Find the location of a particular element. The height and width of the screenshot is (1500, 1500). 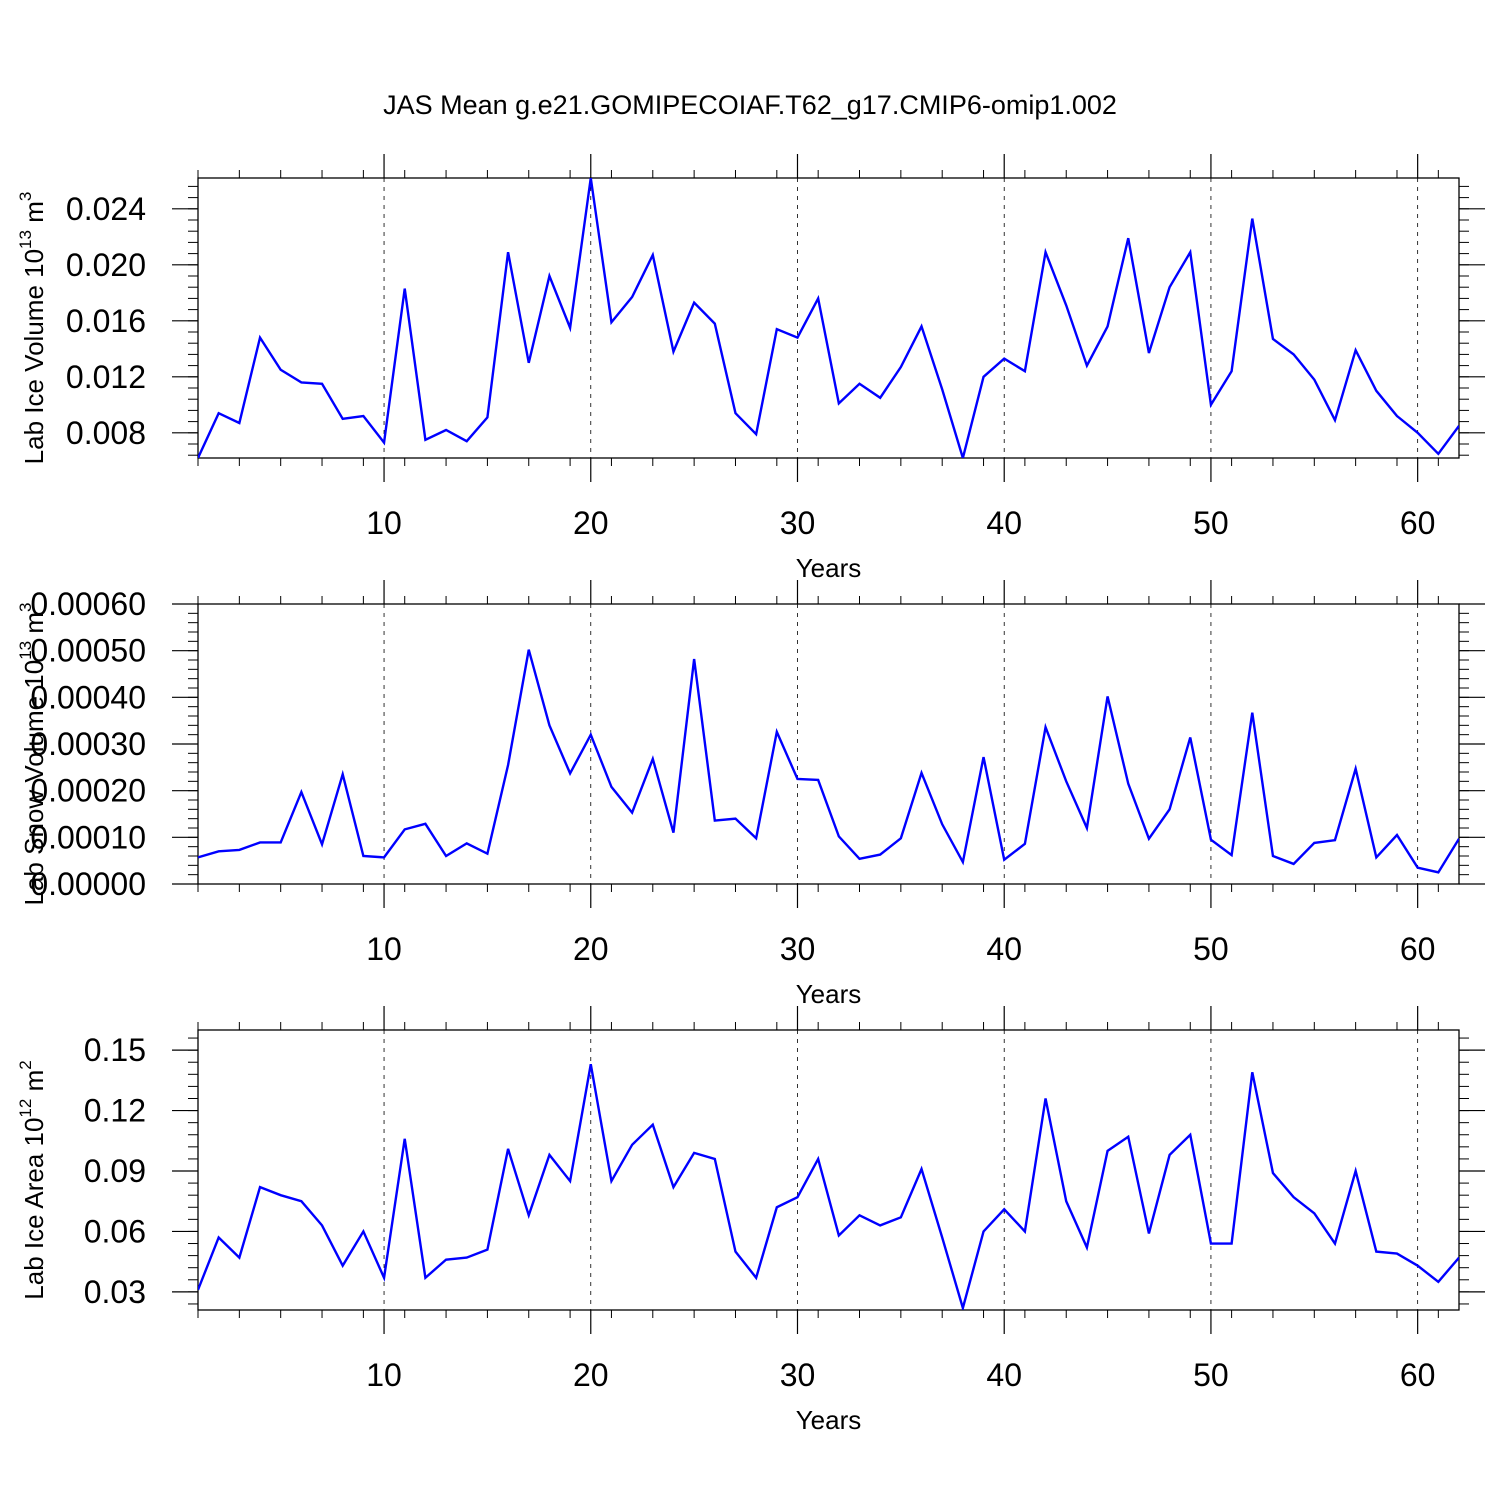

y-axis-label: Lab Ice Volume 1013 m3 is located at coordinates (32, 328).